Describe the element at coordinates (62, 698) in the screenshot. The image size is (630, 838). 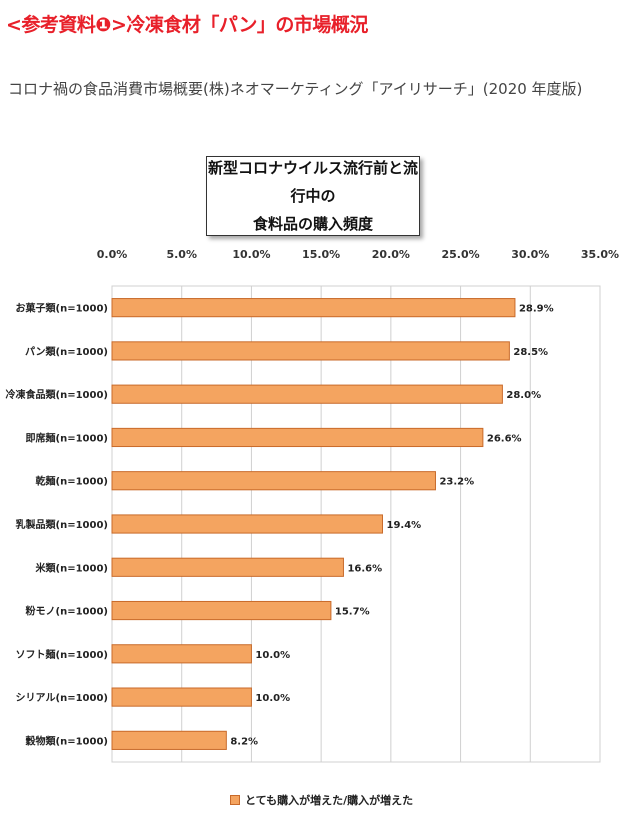
I see `category-label: シリアル(n=1000)` at that location.